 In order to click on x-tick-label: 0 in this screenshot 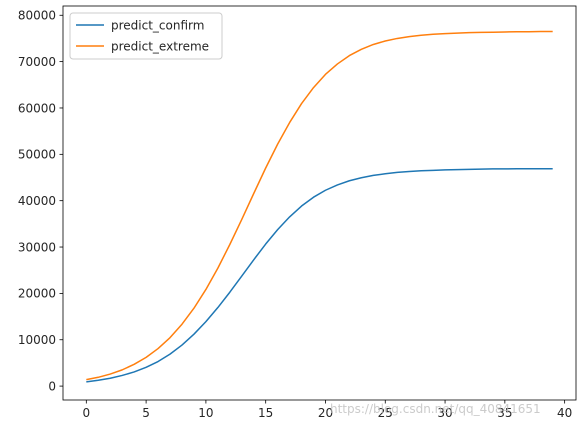, I will do `click(86, 413)`.